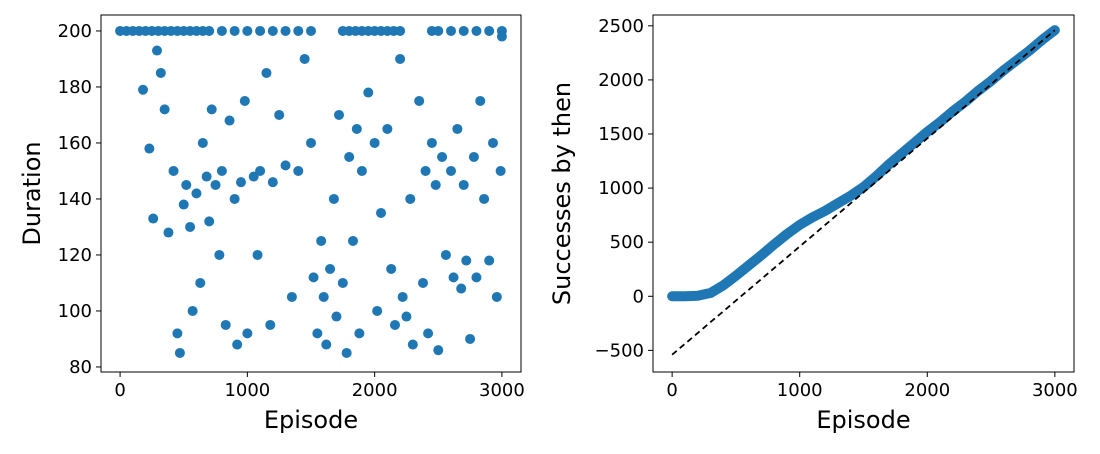 This screenshot has width=1100, height=454. Describe the element at coordinates (80, 367) in the screenshot. I see `y-tick-label: 80` at that location.